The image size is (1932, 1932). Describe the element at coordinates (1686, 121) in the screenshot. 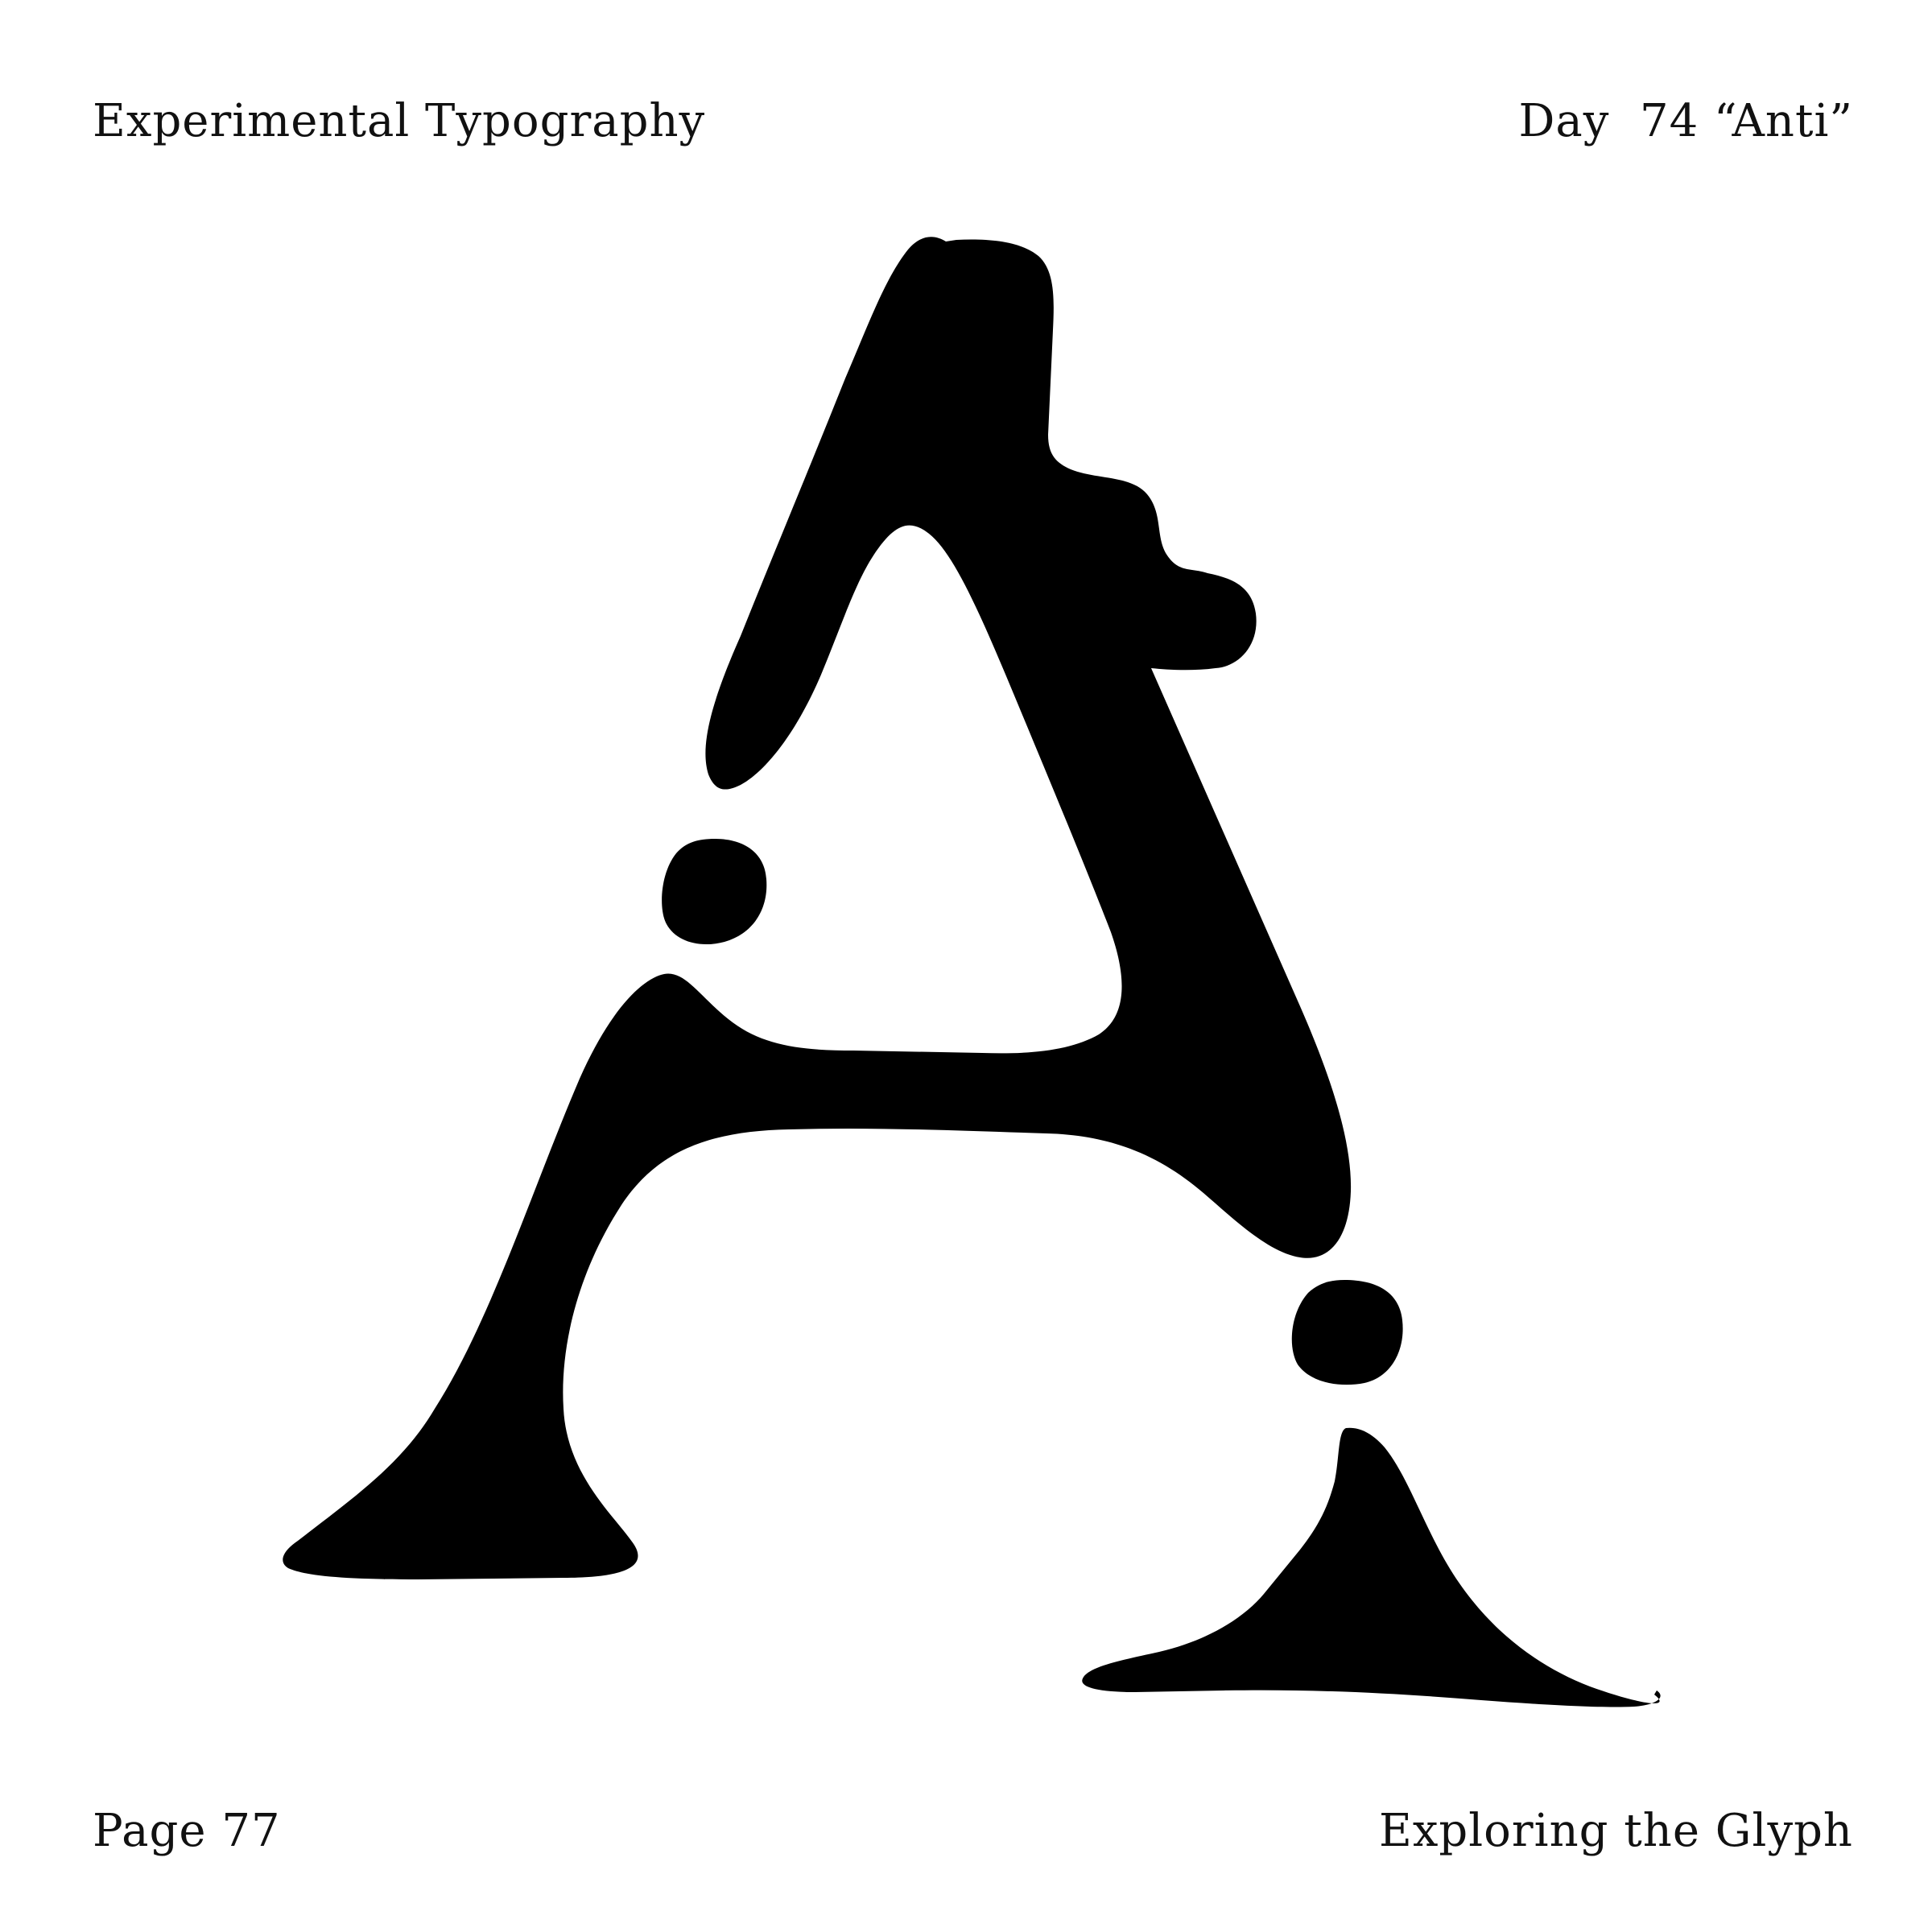

I see `day-label: Day 74 “Anti”` at that location.